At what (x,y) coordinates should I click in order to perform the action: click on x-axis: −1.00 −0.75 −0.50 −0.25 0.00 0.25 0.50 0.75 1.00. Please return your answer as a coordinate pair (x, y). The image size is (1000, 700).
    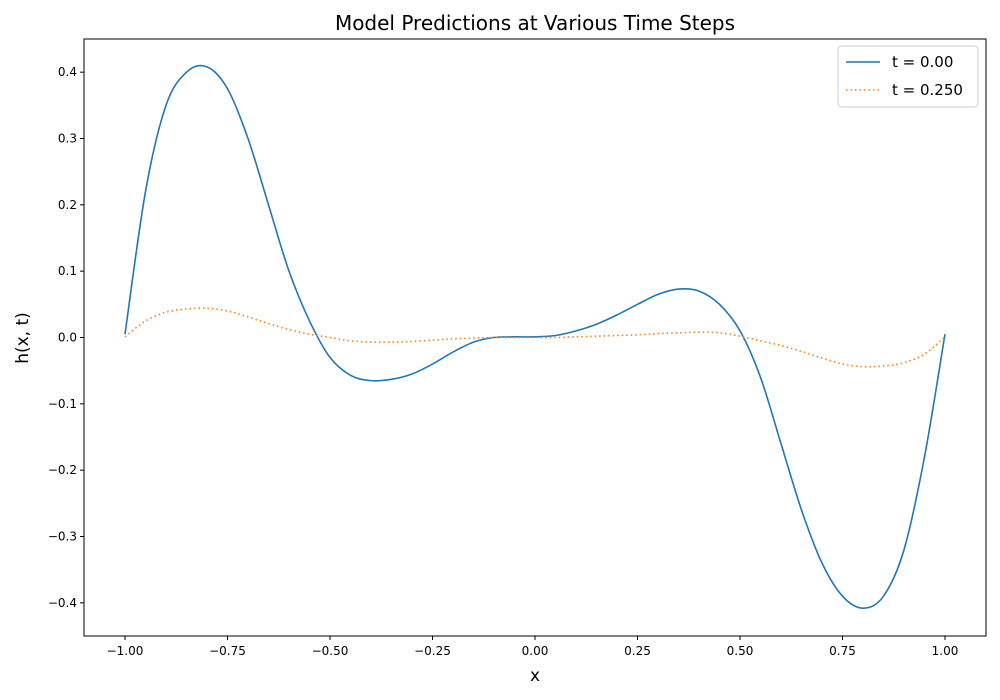
    Looking at the image, I should click on (533, 647).